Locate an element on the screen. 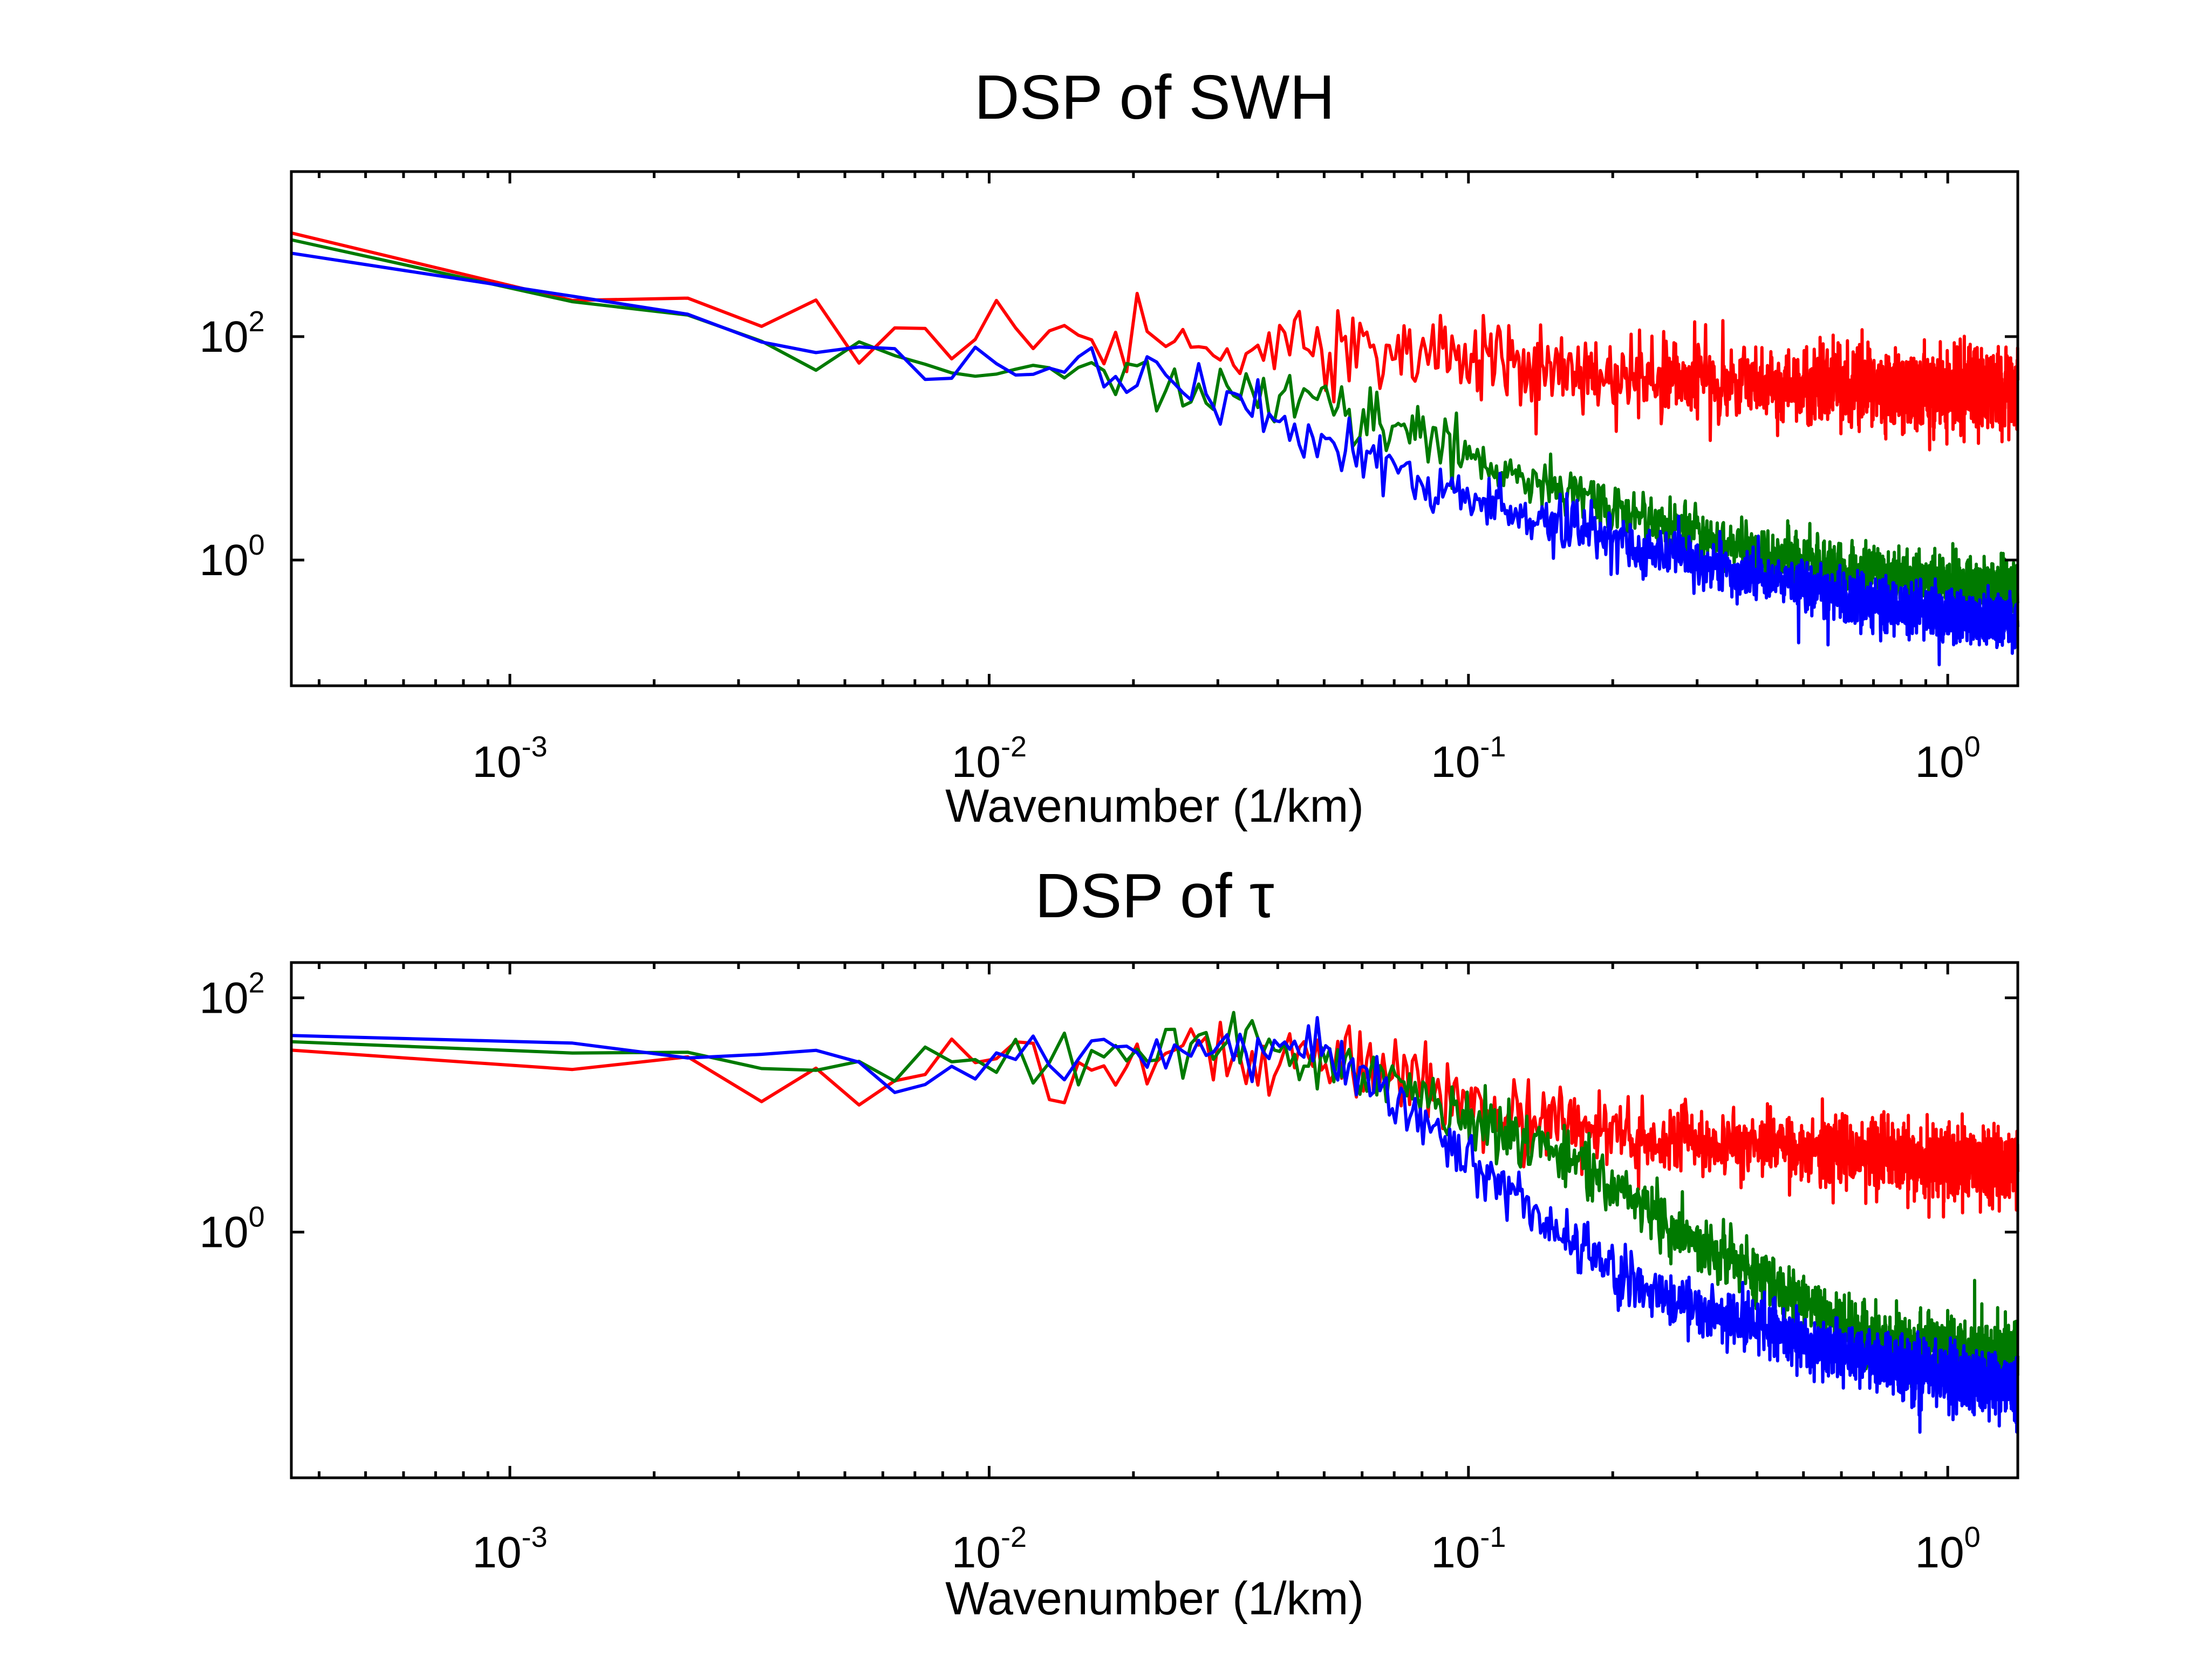  chart-title-swh: DSP of SWH is located at coordinates (1155, 97).